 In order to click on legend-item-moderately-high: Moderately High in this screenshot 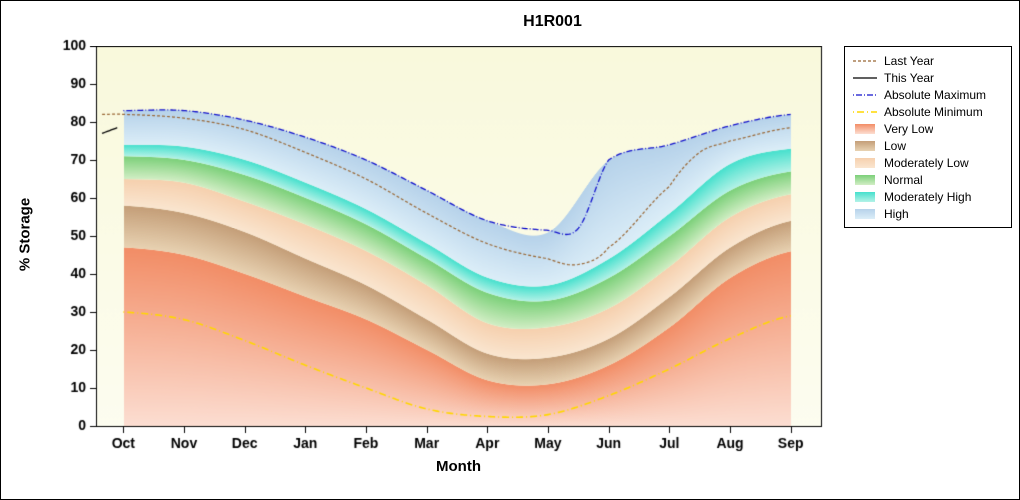, I will do `click(928, 196)`.